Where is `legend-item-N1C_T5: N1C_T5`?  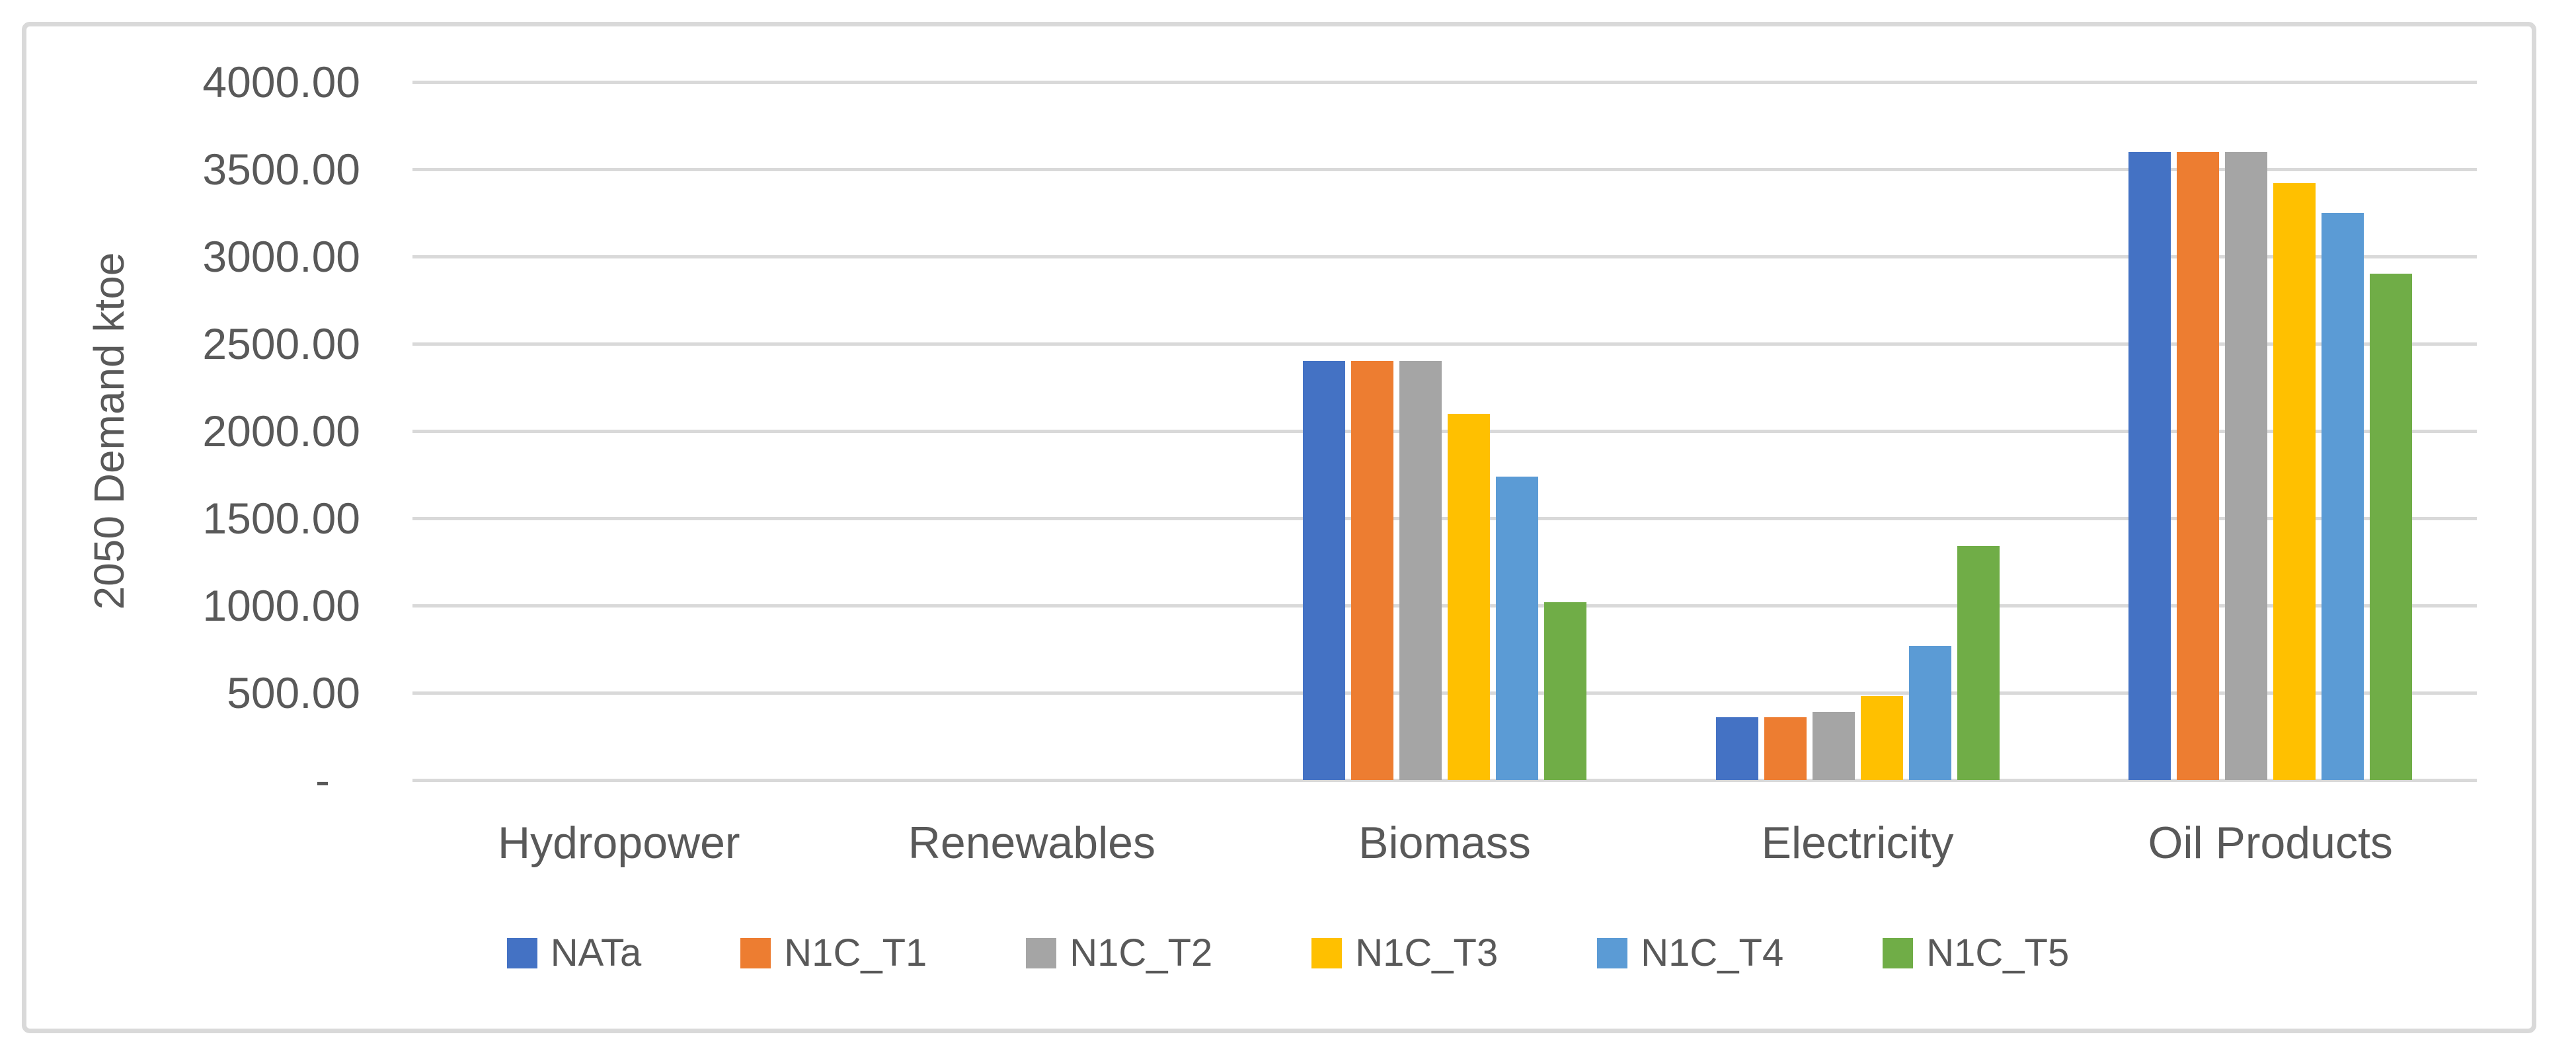
legend-item-N1C_T5: N1C_T5 is located at coordinates (1976, 953).